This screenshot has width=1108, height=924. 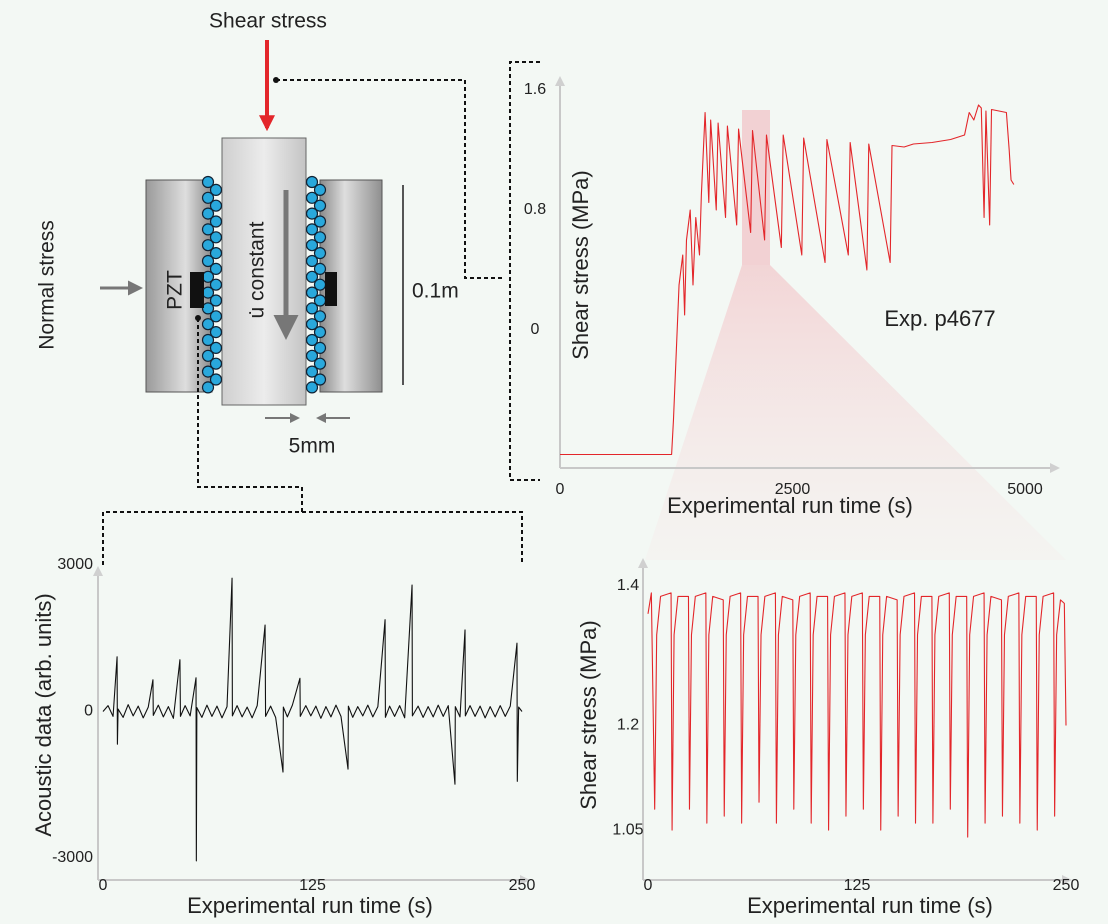 I want to click on pzt-label: PZT, so click(x=175, y=290).